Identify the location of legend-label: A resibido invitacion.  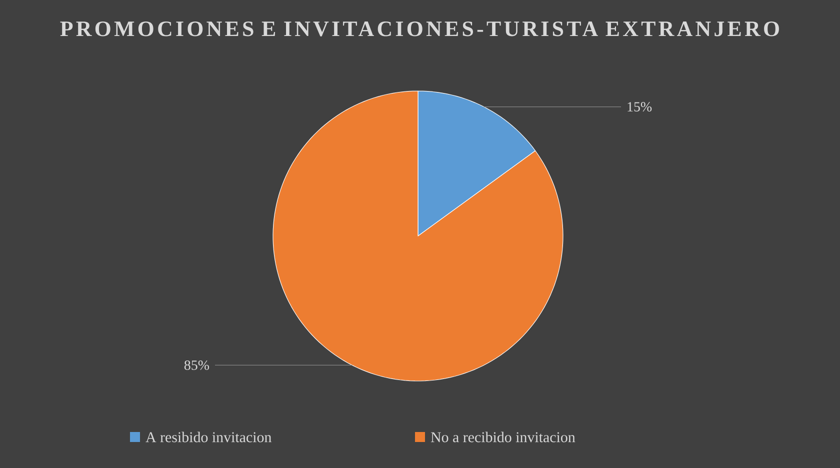
(209, 437).